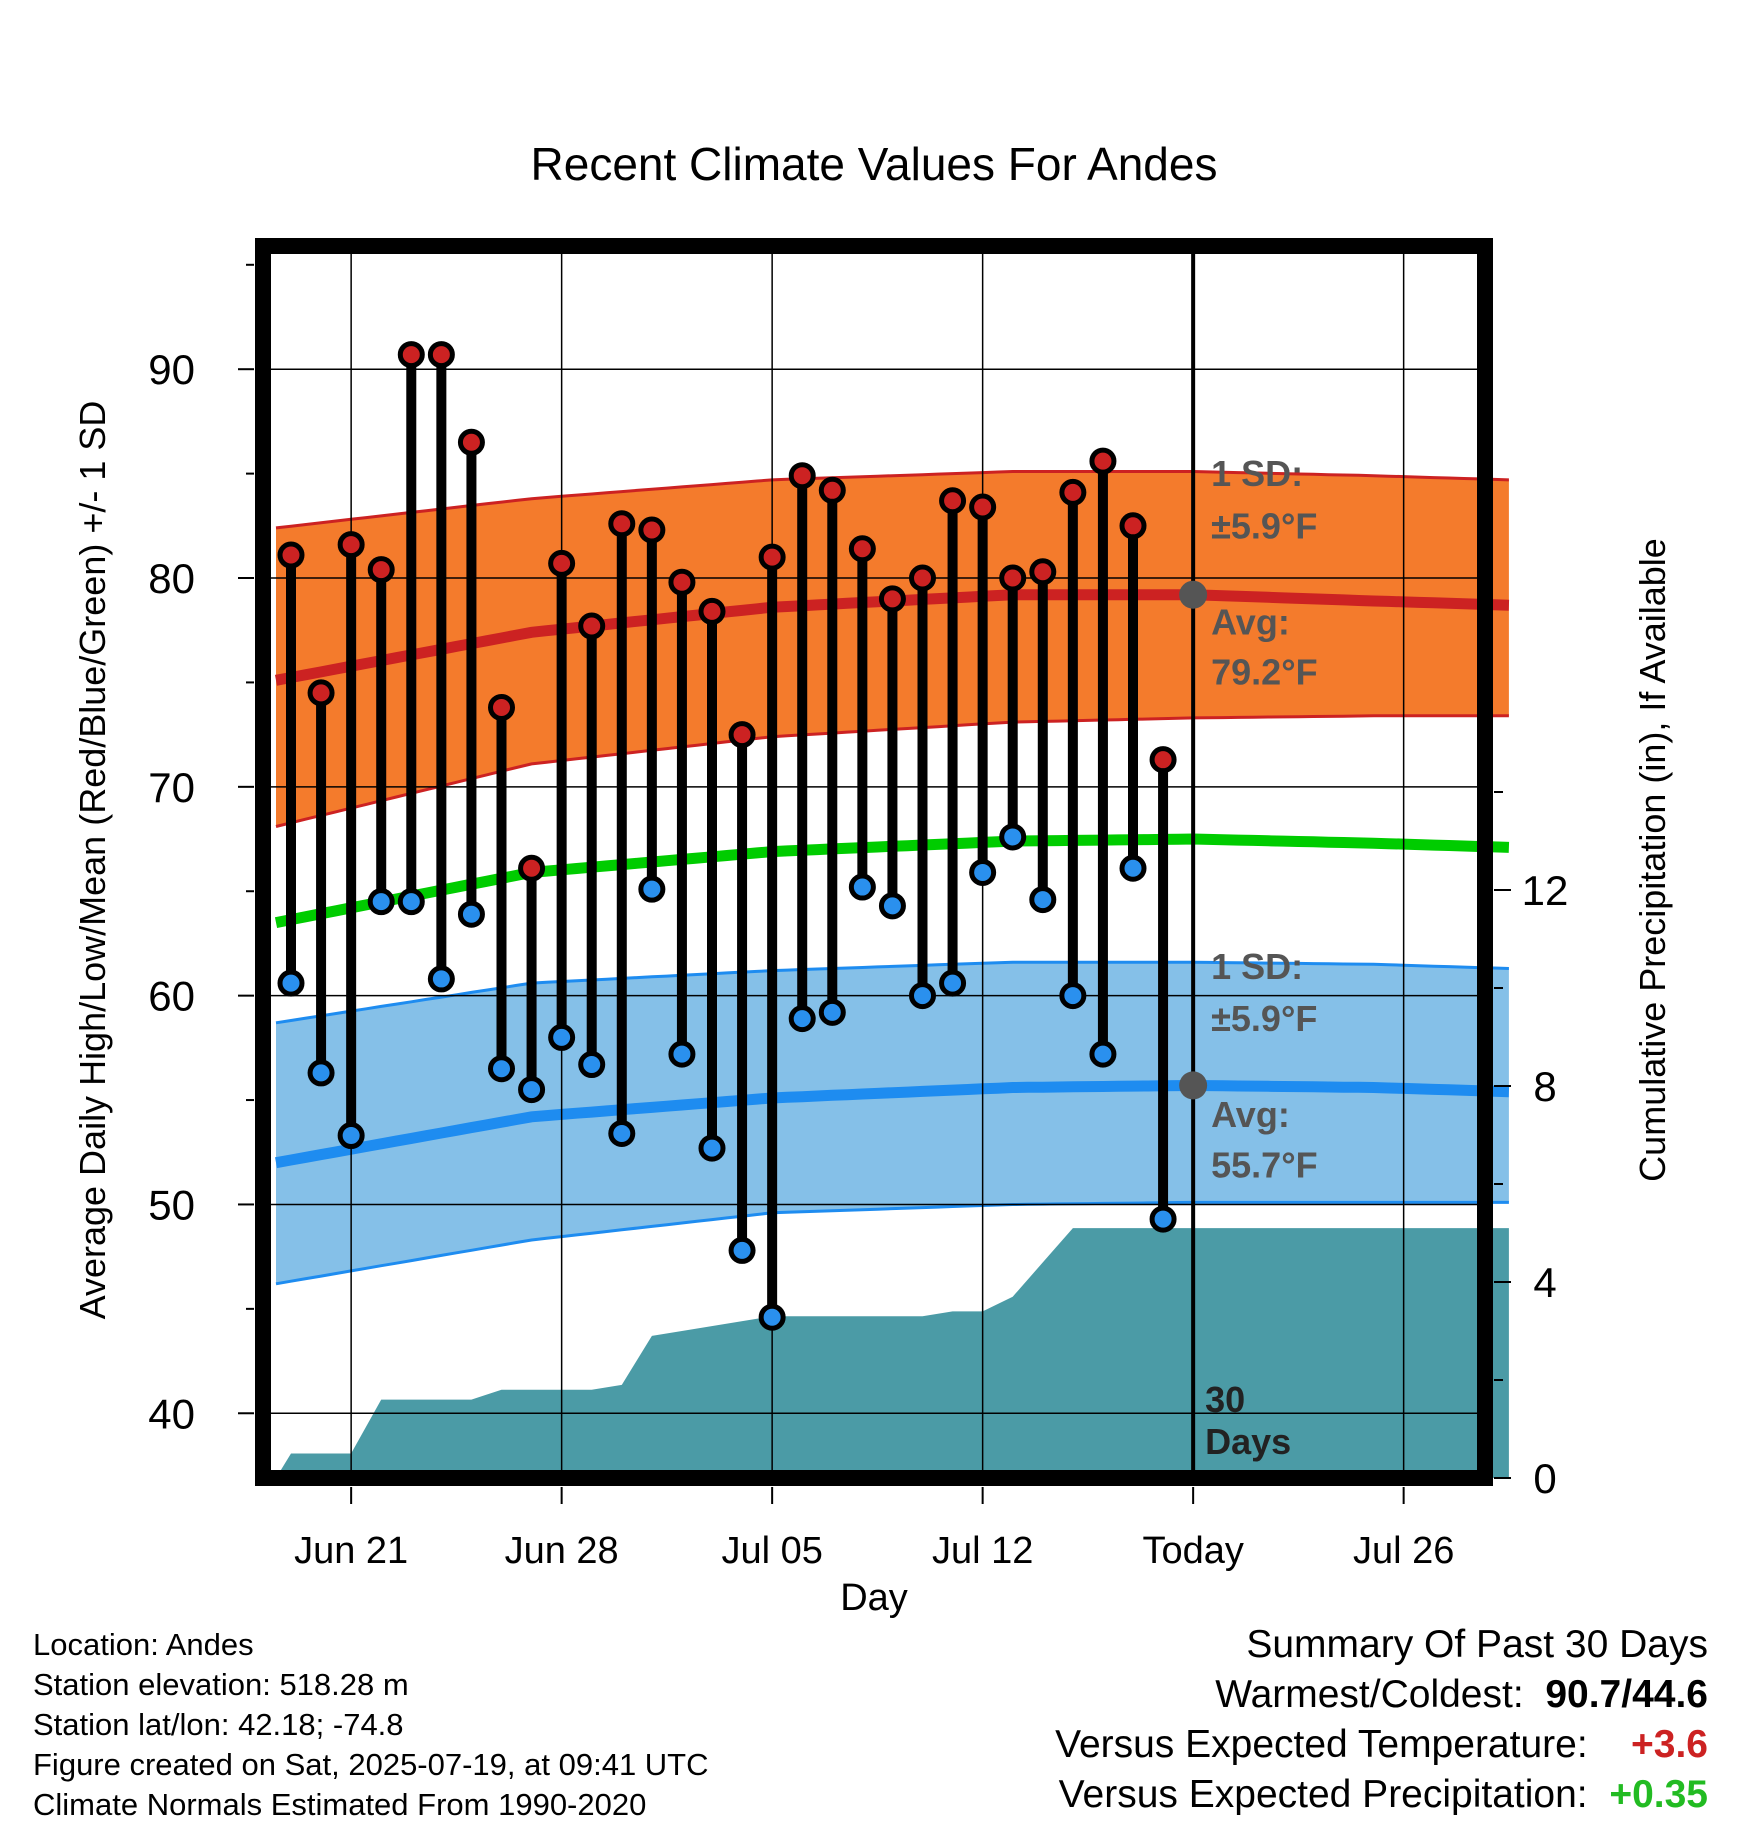 The height and width of the screenshot is (1828, 1748). I want to click on x-tick-label: Jun 28, so click(562, 1551).